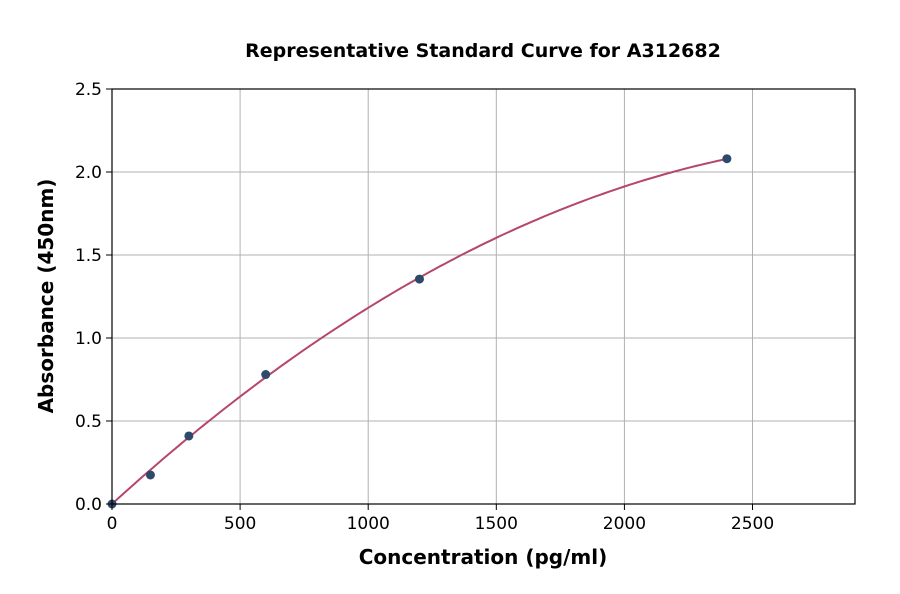 The image size is (900, 594). What do you see at coordinates (496, 524) in the screenshot?
I see `x-tick-label: 1500` at bounding box center [496, 524].